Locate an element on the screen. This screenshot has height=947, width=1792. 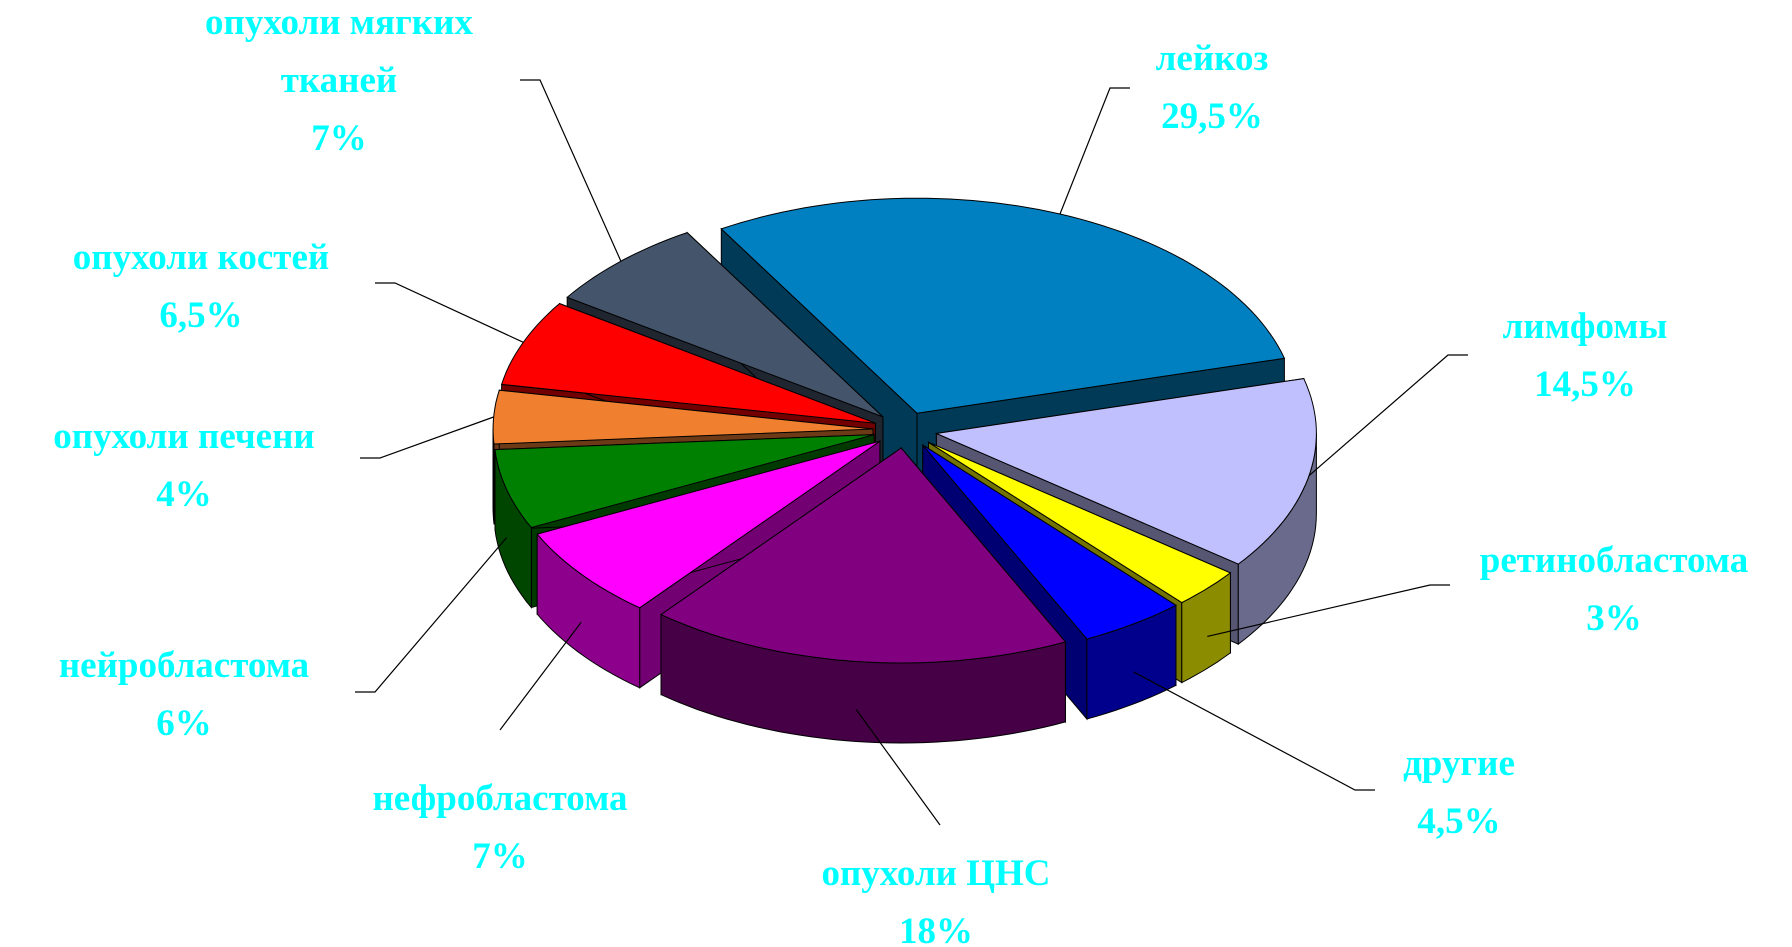
data-label: нефробластома 7% is located at coordinates (499, 828).